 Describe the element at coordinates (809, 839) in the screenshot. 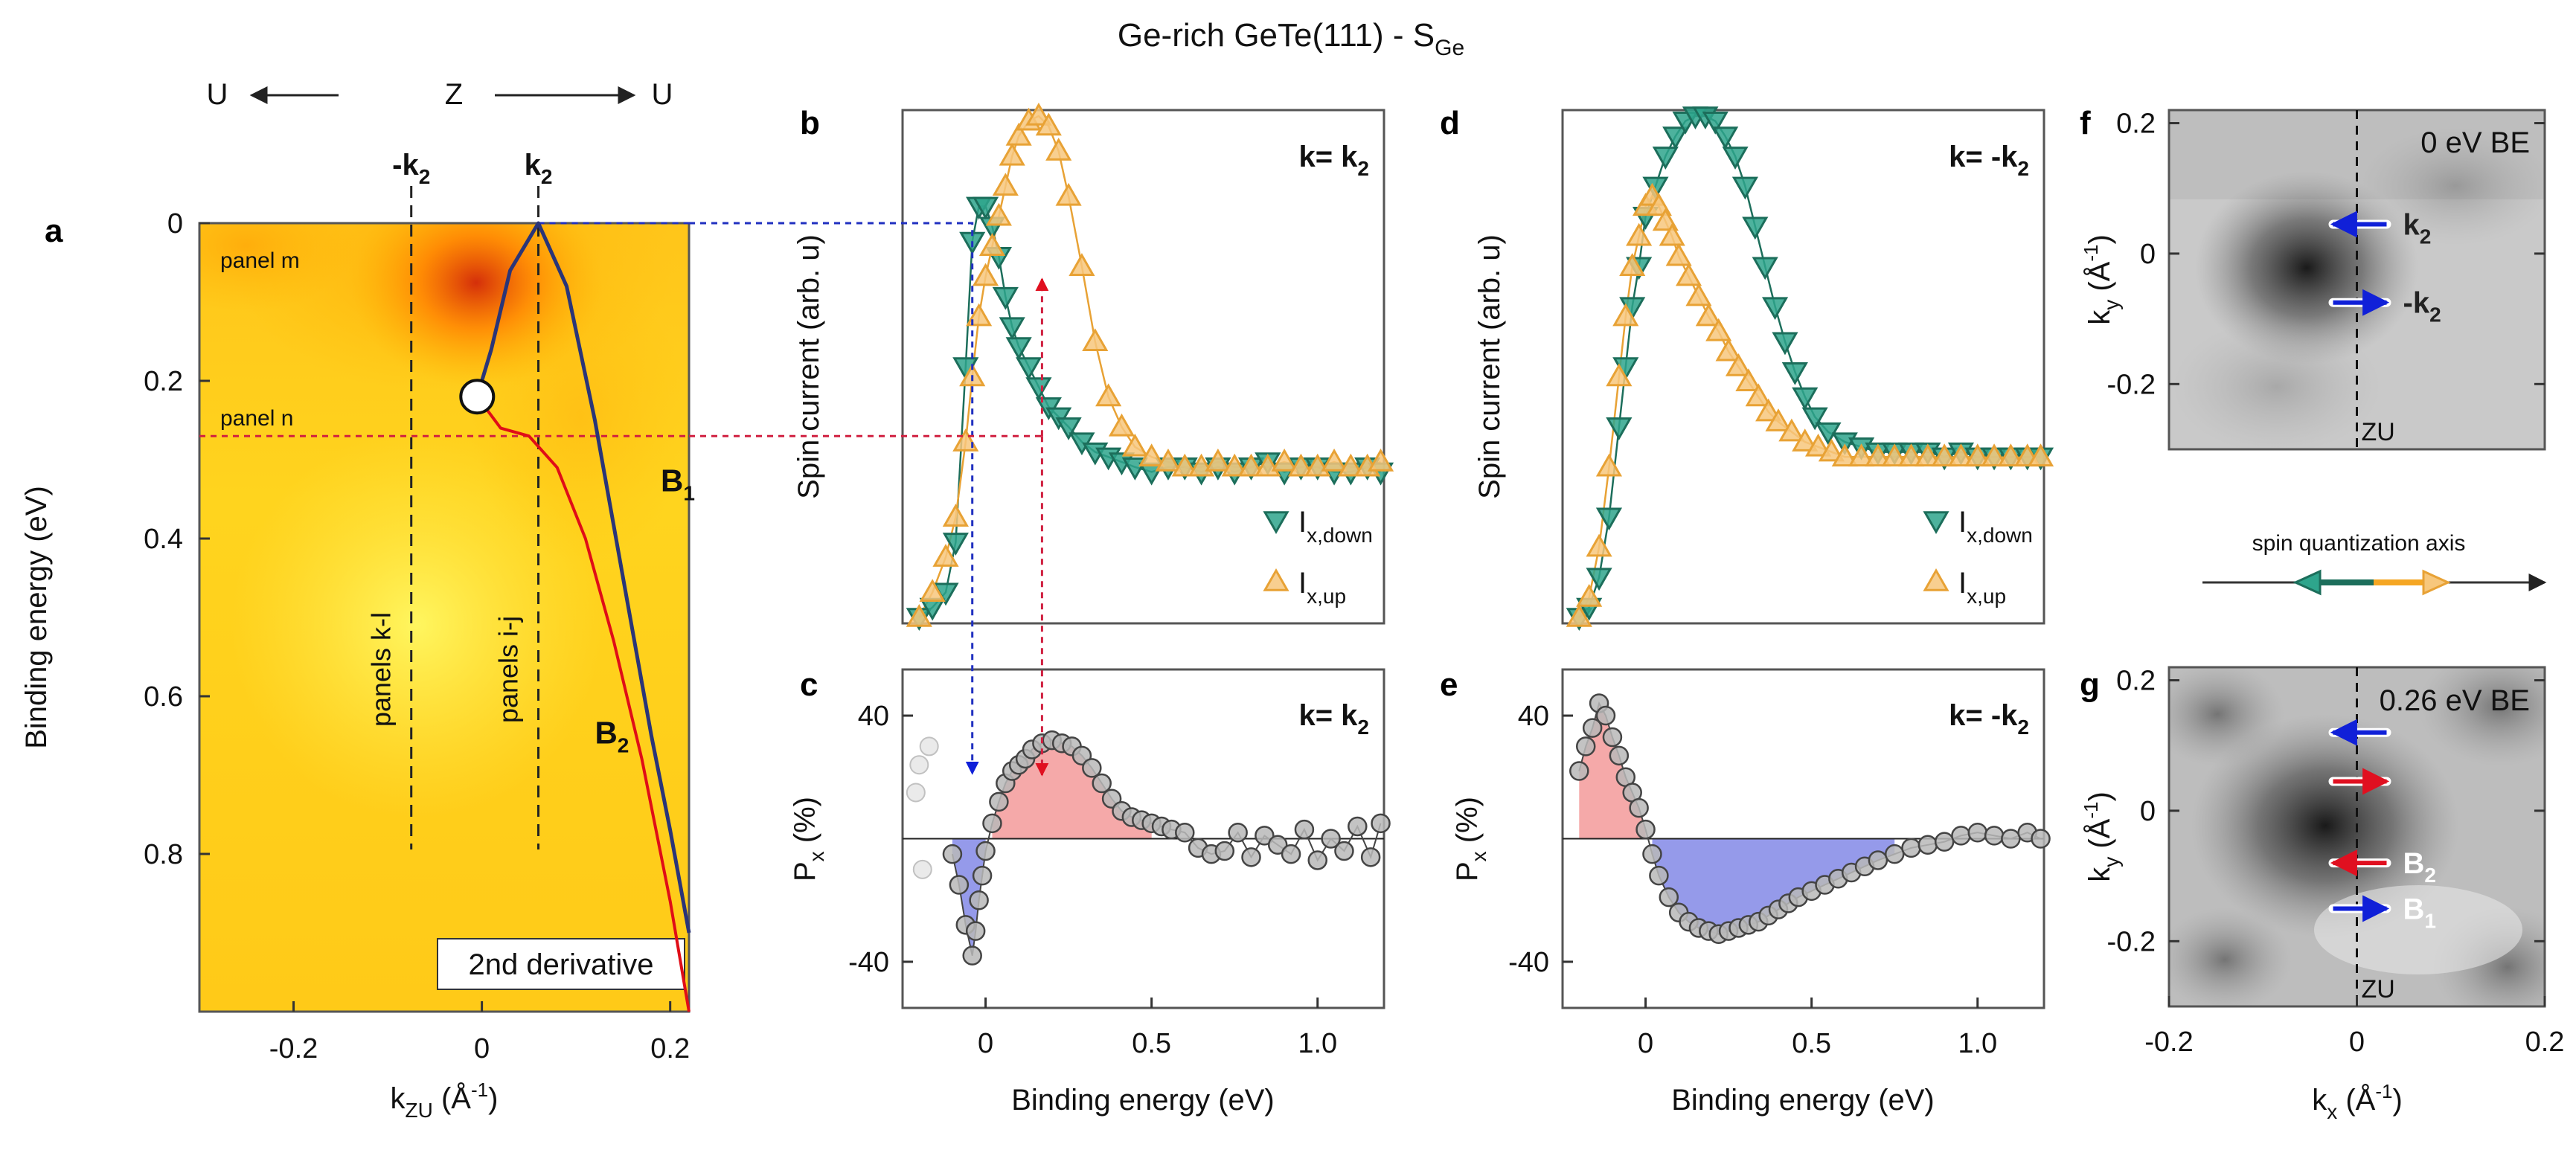

I see `panel-c-ylabel: Px (%)` at that location.